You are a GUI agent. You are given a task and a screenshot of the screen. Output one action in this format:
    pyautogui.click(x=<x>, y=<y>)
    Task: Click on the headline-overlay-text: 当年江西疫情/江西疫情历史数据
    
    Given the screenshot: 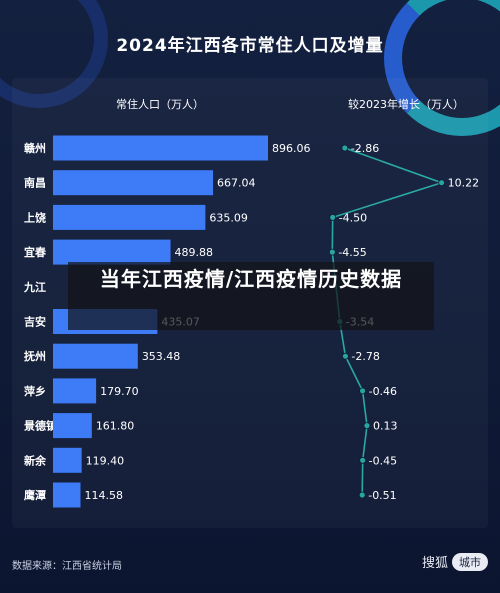 What is the action you would take?
    pyautogui.click(x=251, y=279)
    